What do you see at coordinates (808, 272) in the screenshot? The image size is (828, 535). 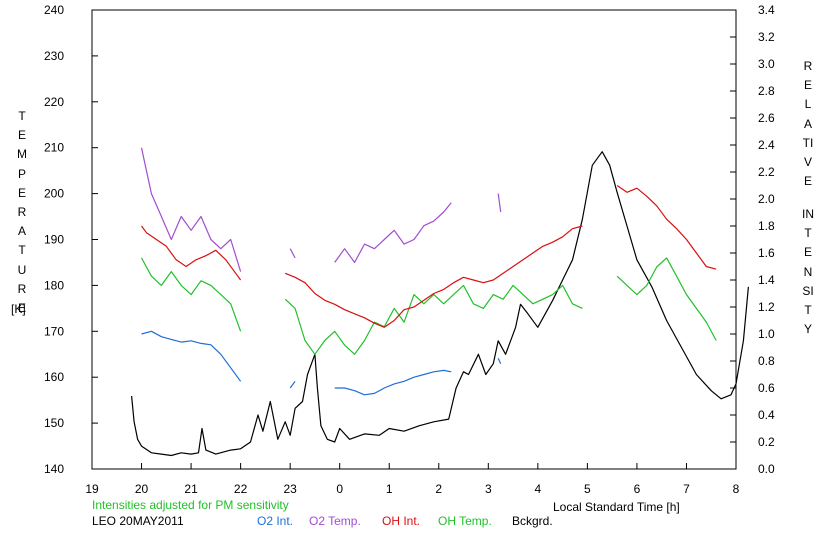 I see `right-axis-label-intensity: INTENSITY` at bounding box center [808, 272].